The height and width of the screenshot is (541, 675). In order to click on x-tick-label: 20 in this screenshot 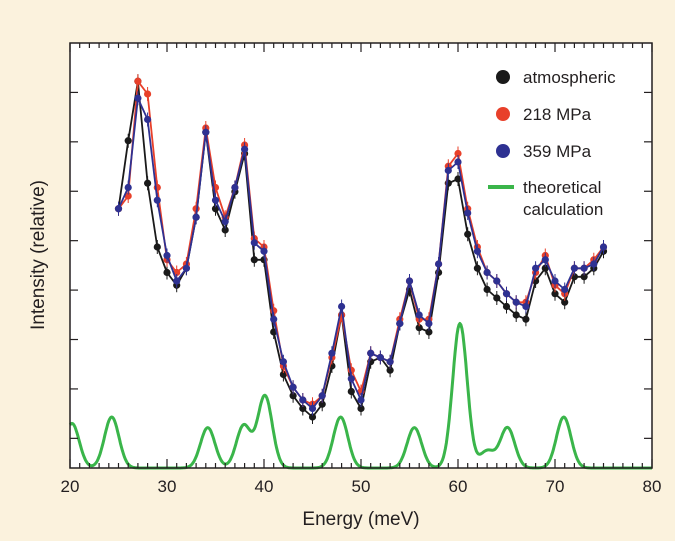, I will do `click(70, 486)`.